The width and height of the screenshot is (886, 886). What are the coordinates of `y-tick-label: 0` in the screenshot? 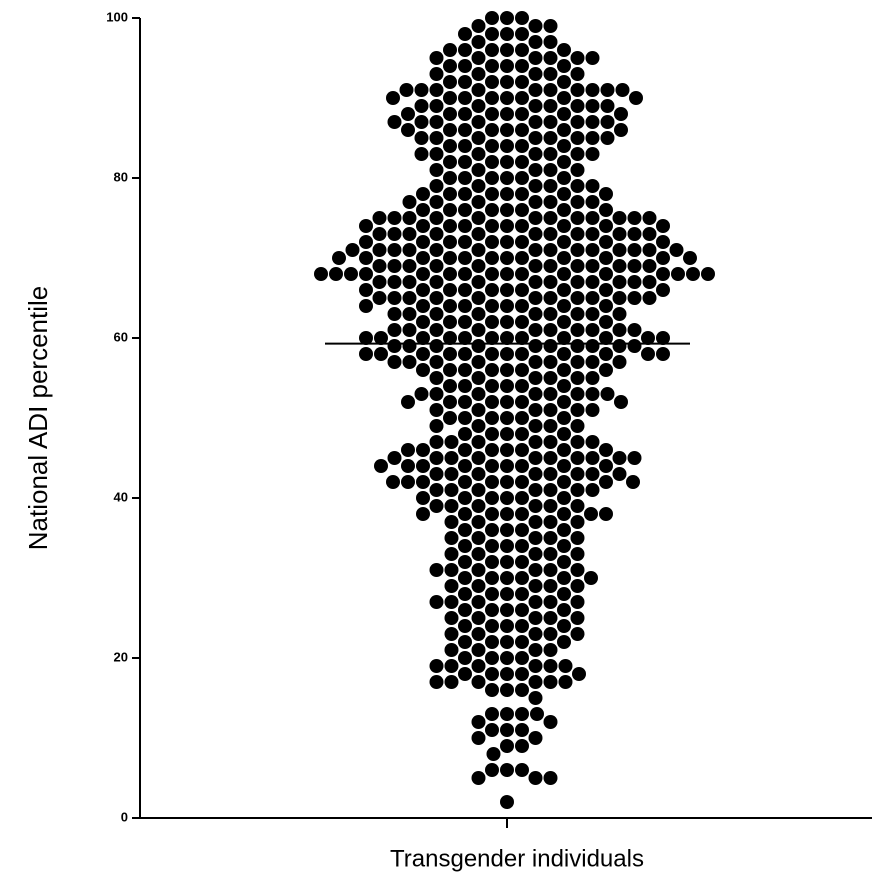 It's located at (124, 816).